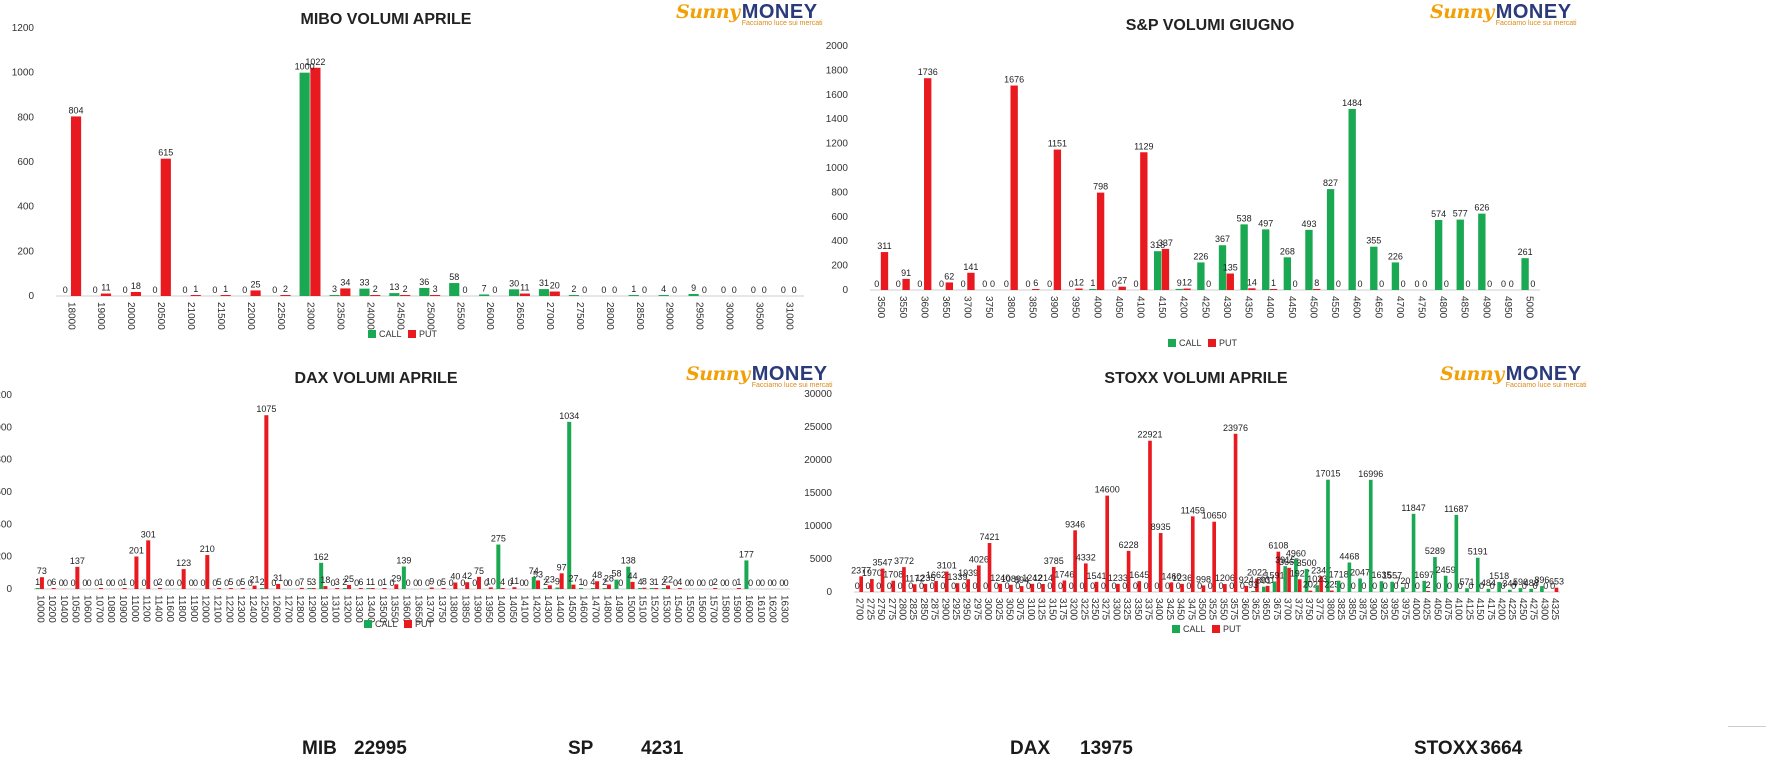 Image resolution: width=1766 pixels, height=766 pixels. I want to click on x-tick-label: 4800, so click(1442, 307).